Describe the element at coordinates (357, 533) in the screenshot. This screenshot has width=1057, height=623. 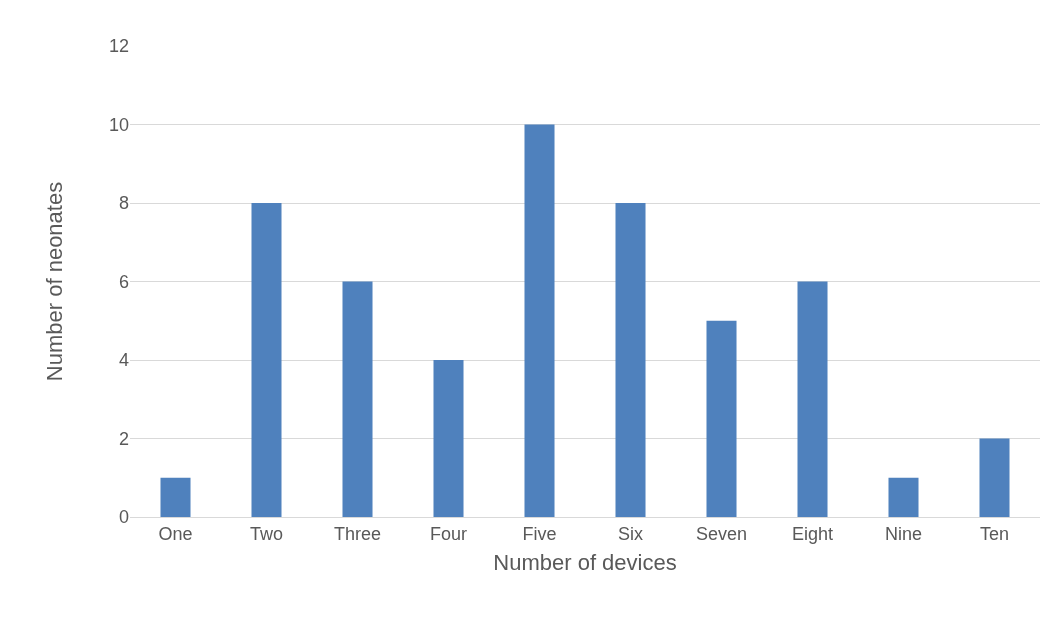
I see `x-tick-label: Three` at that location.